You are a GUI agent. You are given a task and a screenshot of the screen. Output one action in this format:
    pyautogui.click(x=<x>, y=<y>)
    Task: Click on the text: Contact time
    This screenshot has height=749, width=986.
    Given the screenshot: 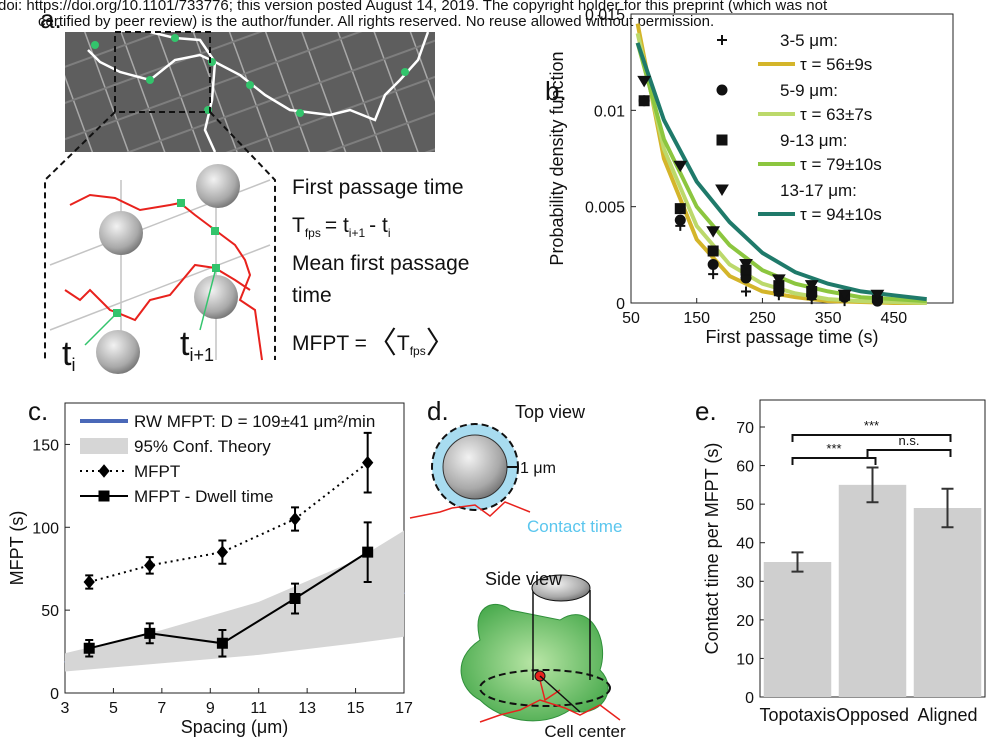 What is the action you would take?
    pyautogui.click(x=574, y=526)
    